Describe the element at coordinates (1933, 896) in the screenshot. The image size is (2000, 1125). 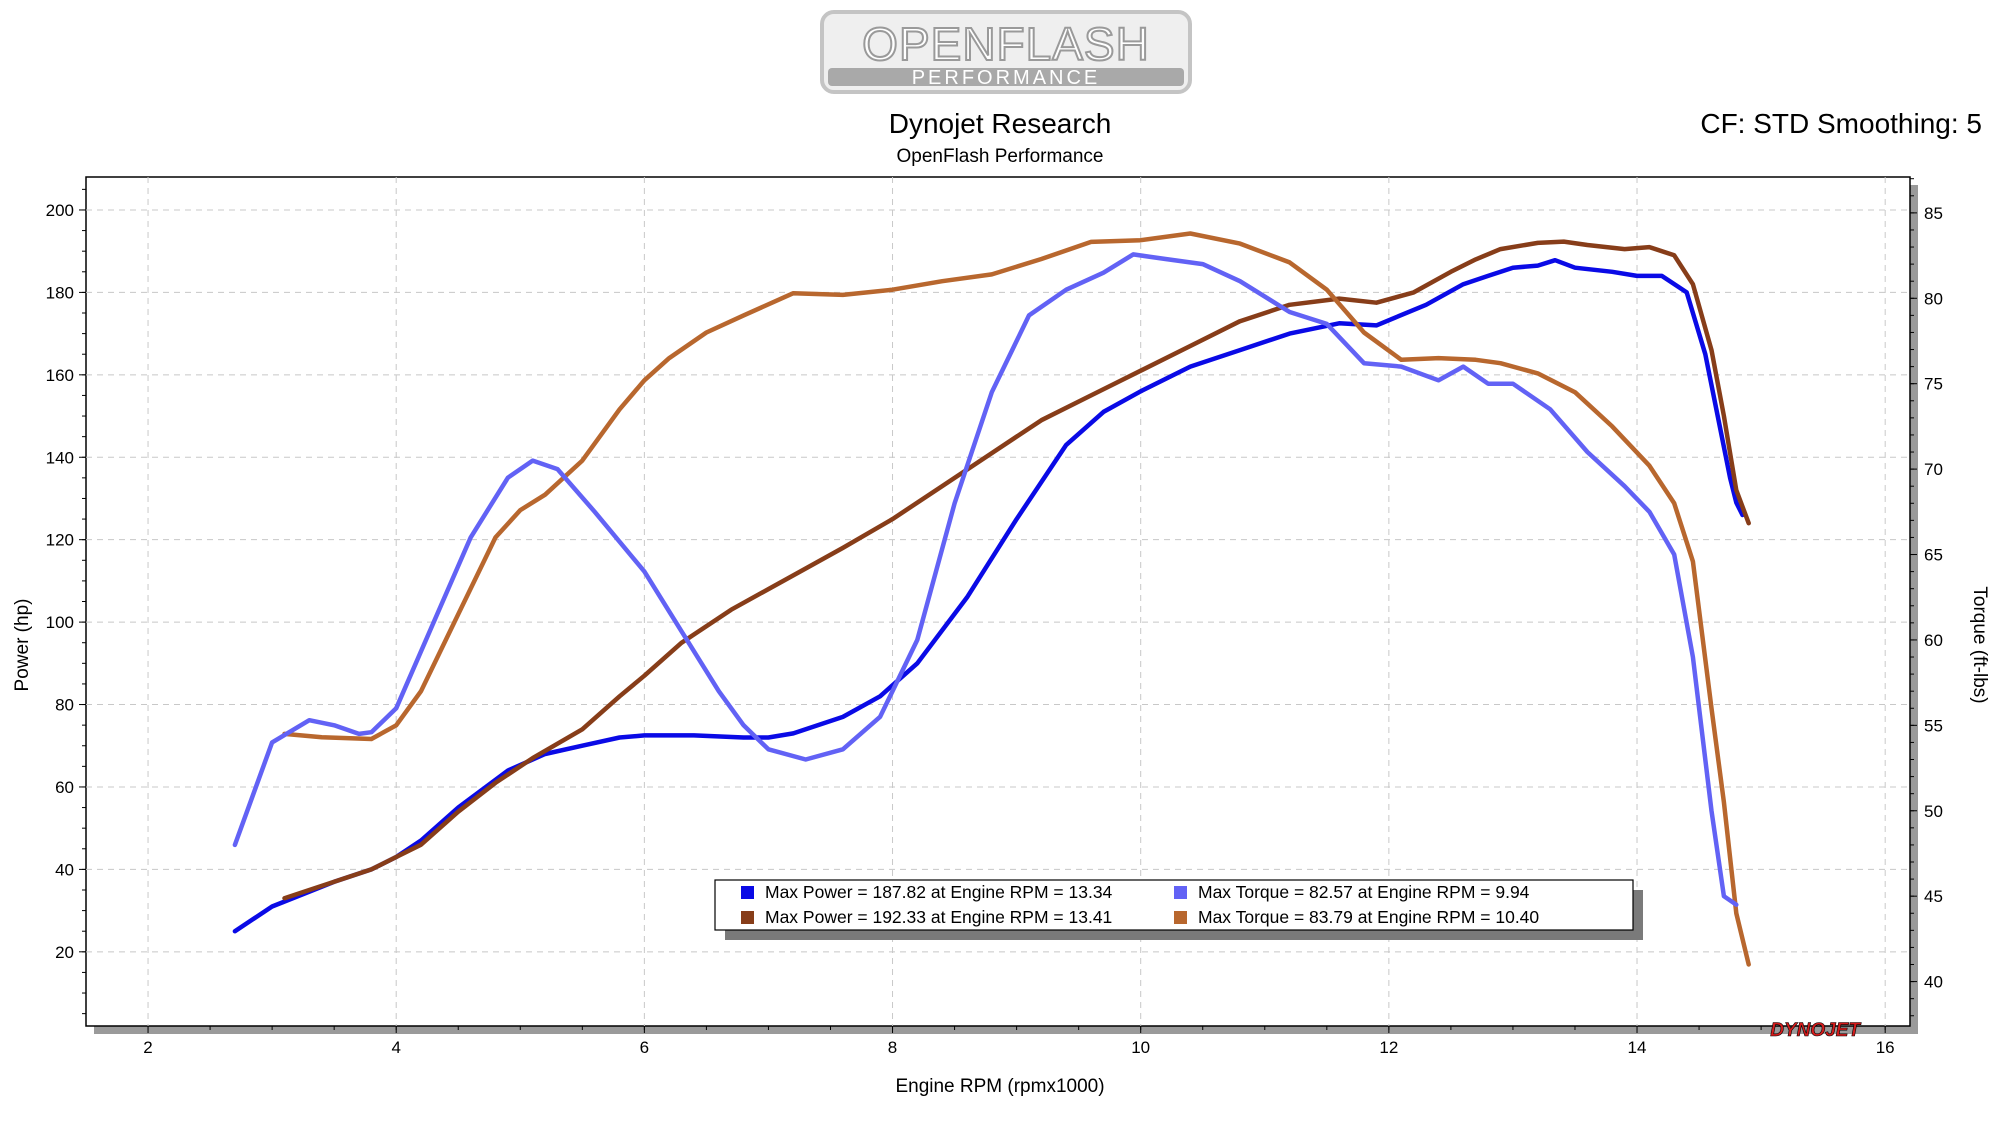
I see `y2-tick-label: 45` at that location.